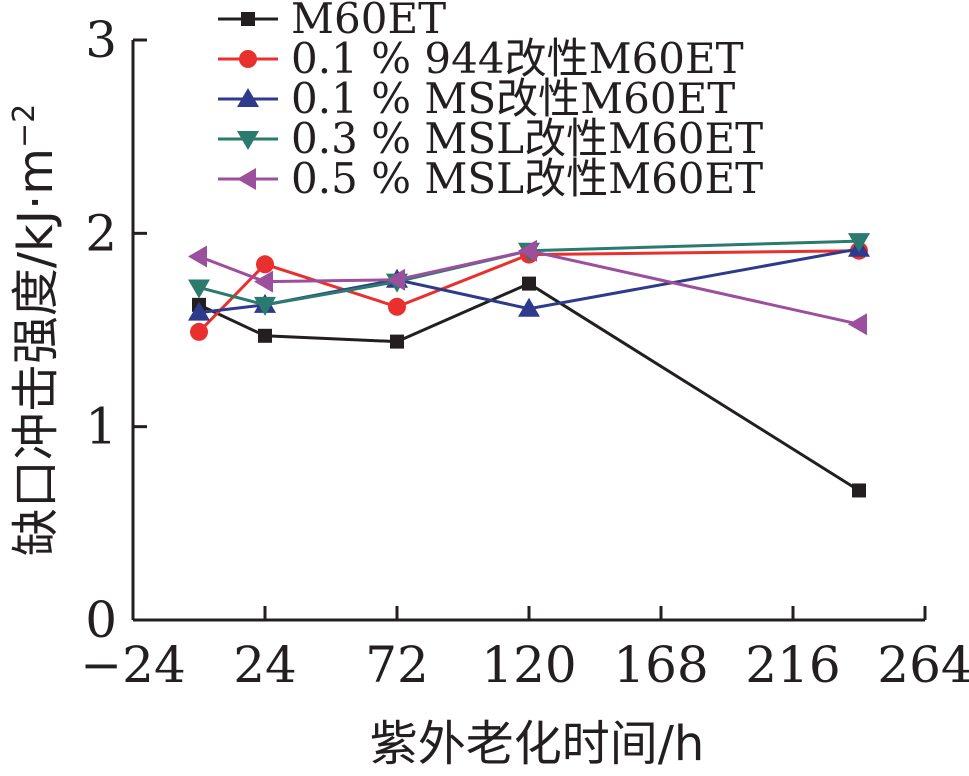 Image resolution: width=969 pixels, height=776 pixels. What do you see at coordinates (101, 620) in the screenshot?
I see `y-tick-label: 0` at bounding box center [101, 620].